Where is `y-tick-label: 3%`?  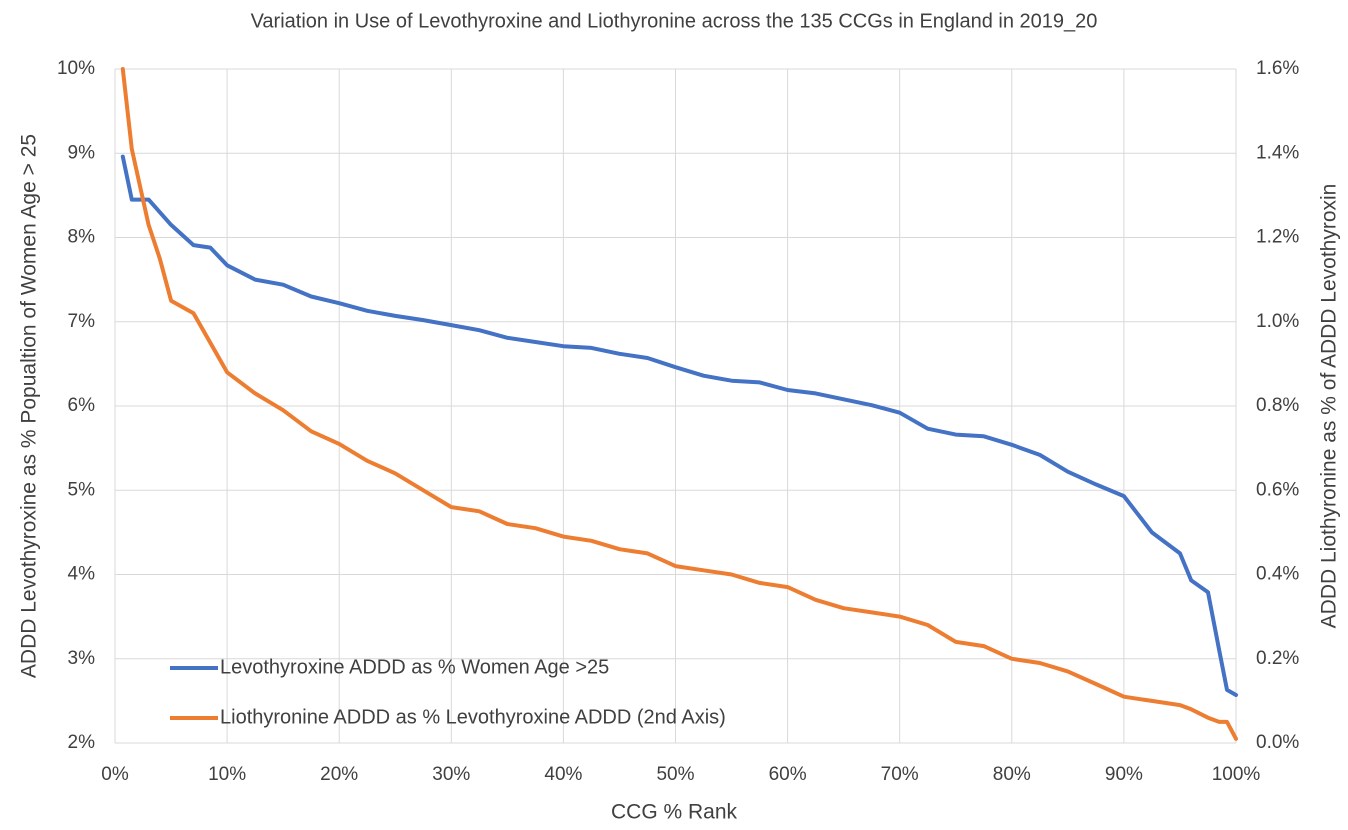
y-tick-label: 3% is located at coordinates (82, 658).